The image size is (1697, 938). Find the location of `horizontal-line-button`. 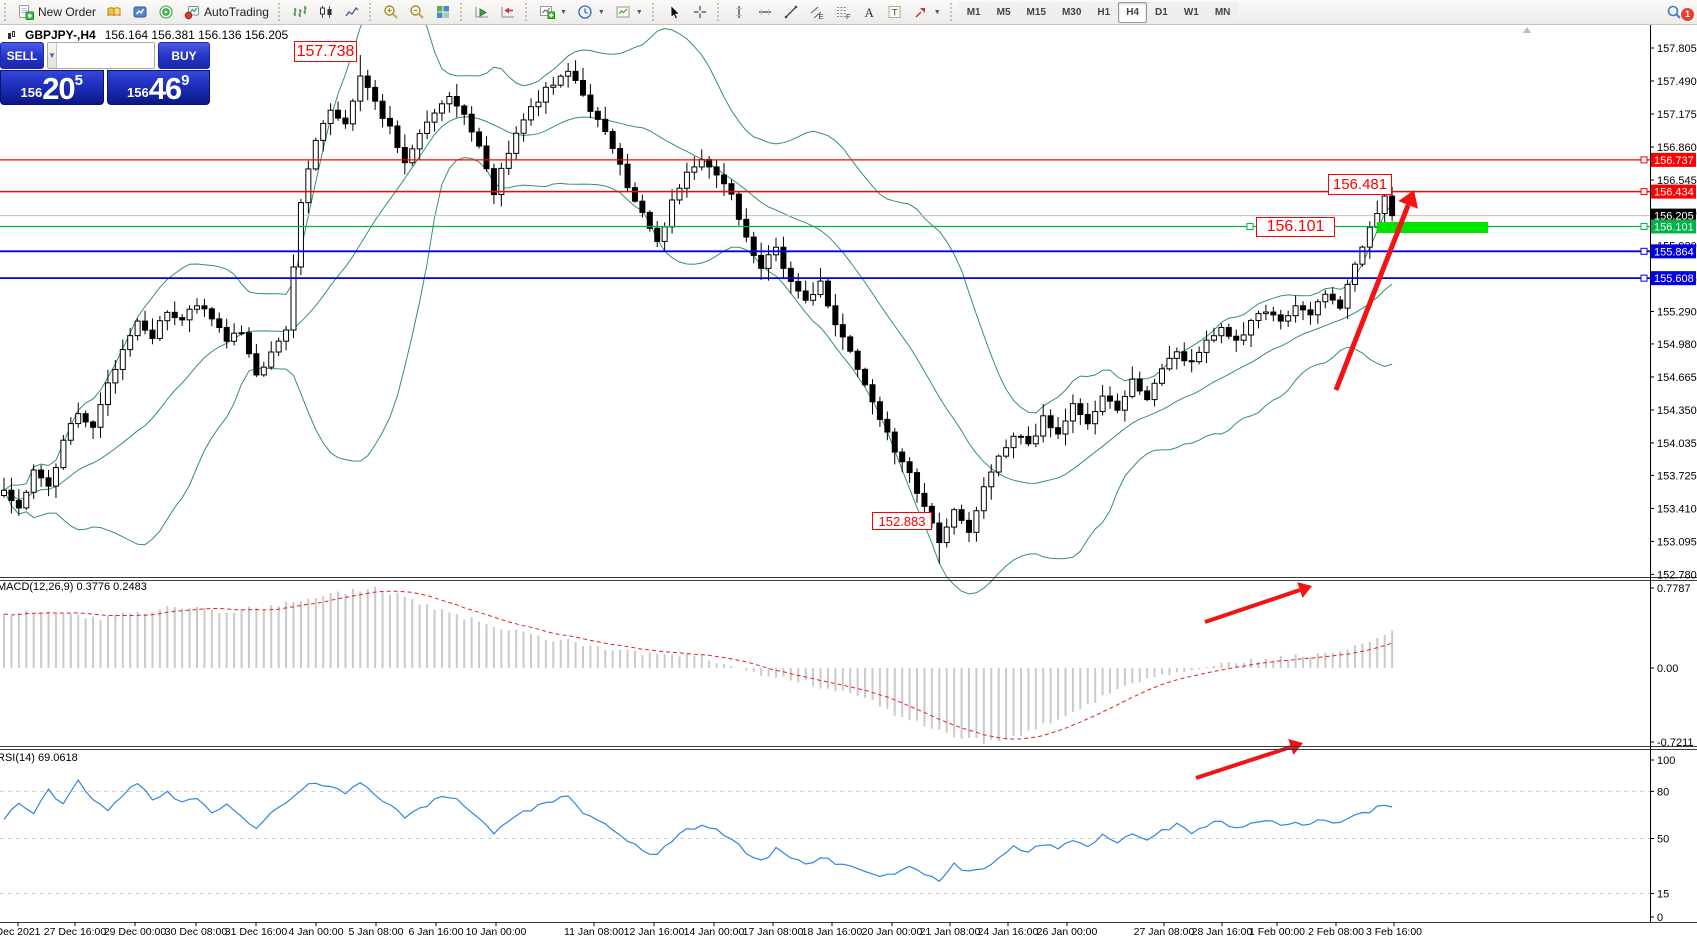

horizontal-line-button is located at coordinates (765, 12).